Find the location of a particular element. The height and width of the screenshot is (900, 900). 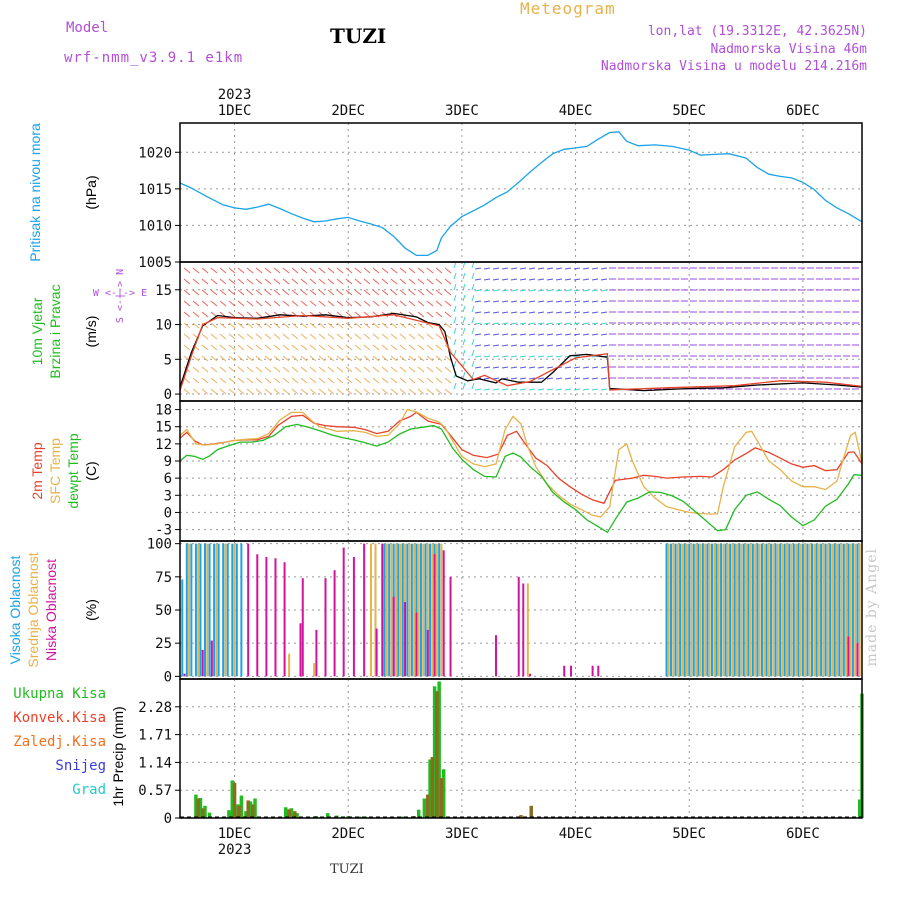

series-line is located at coordinates (521, 352).